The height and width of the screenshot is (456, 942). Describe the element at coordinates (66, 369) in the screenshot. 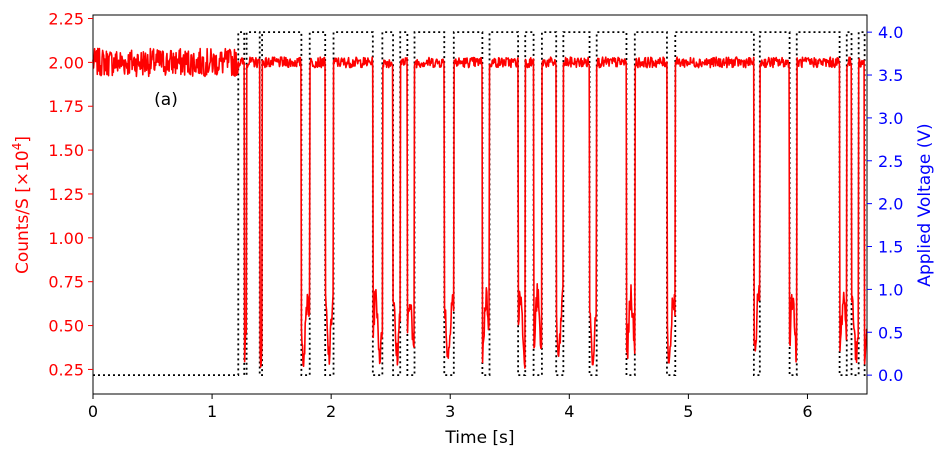

I see `left-y-tick-label: 0.25` at that location.